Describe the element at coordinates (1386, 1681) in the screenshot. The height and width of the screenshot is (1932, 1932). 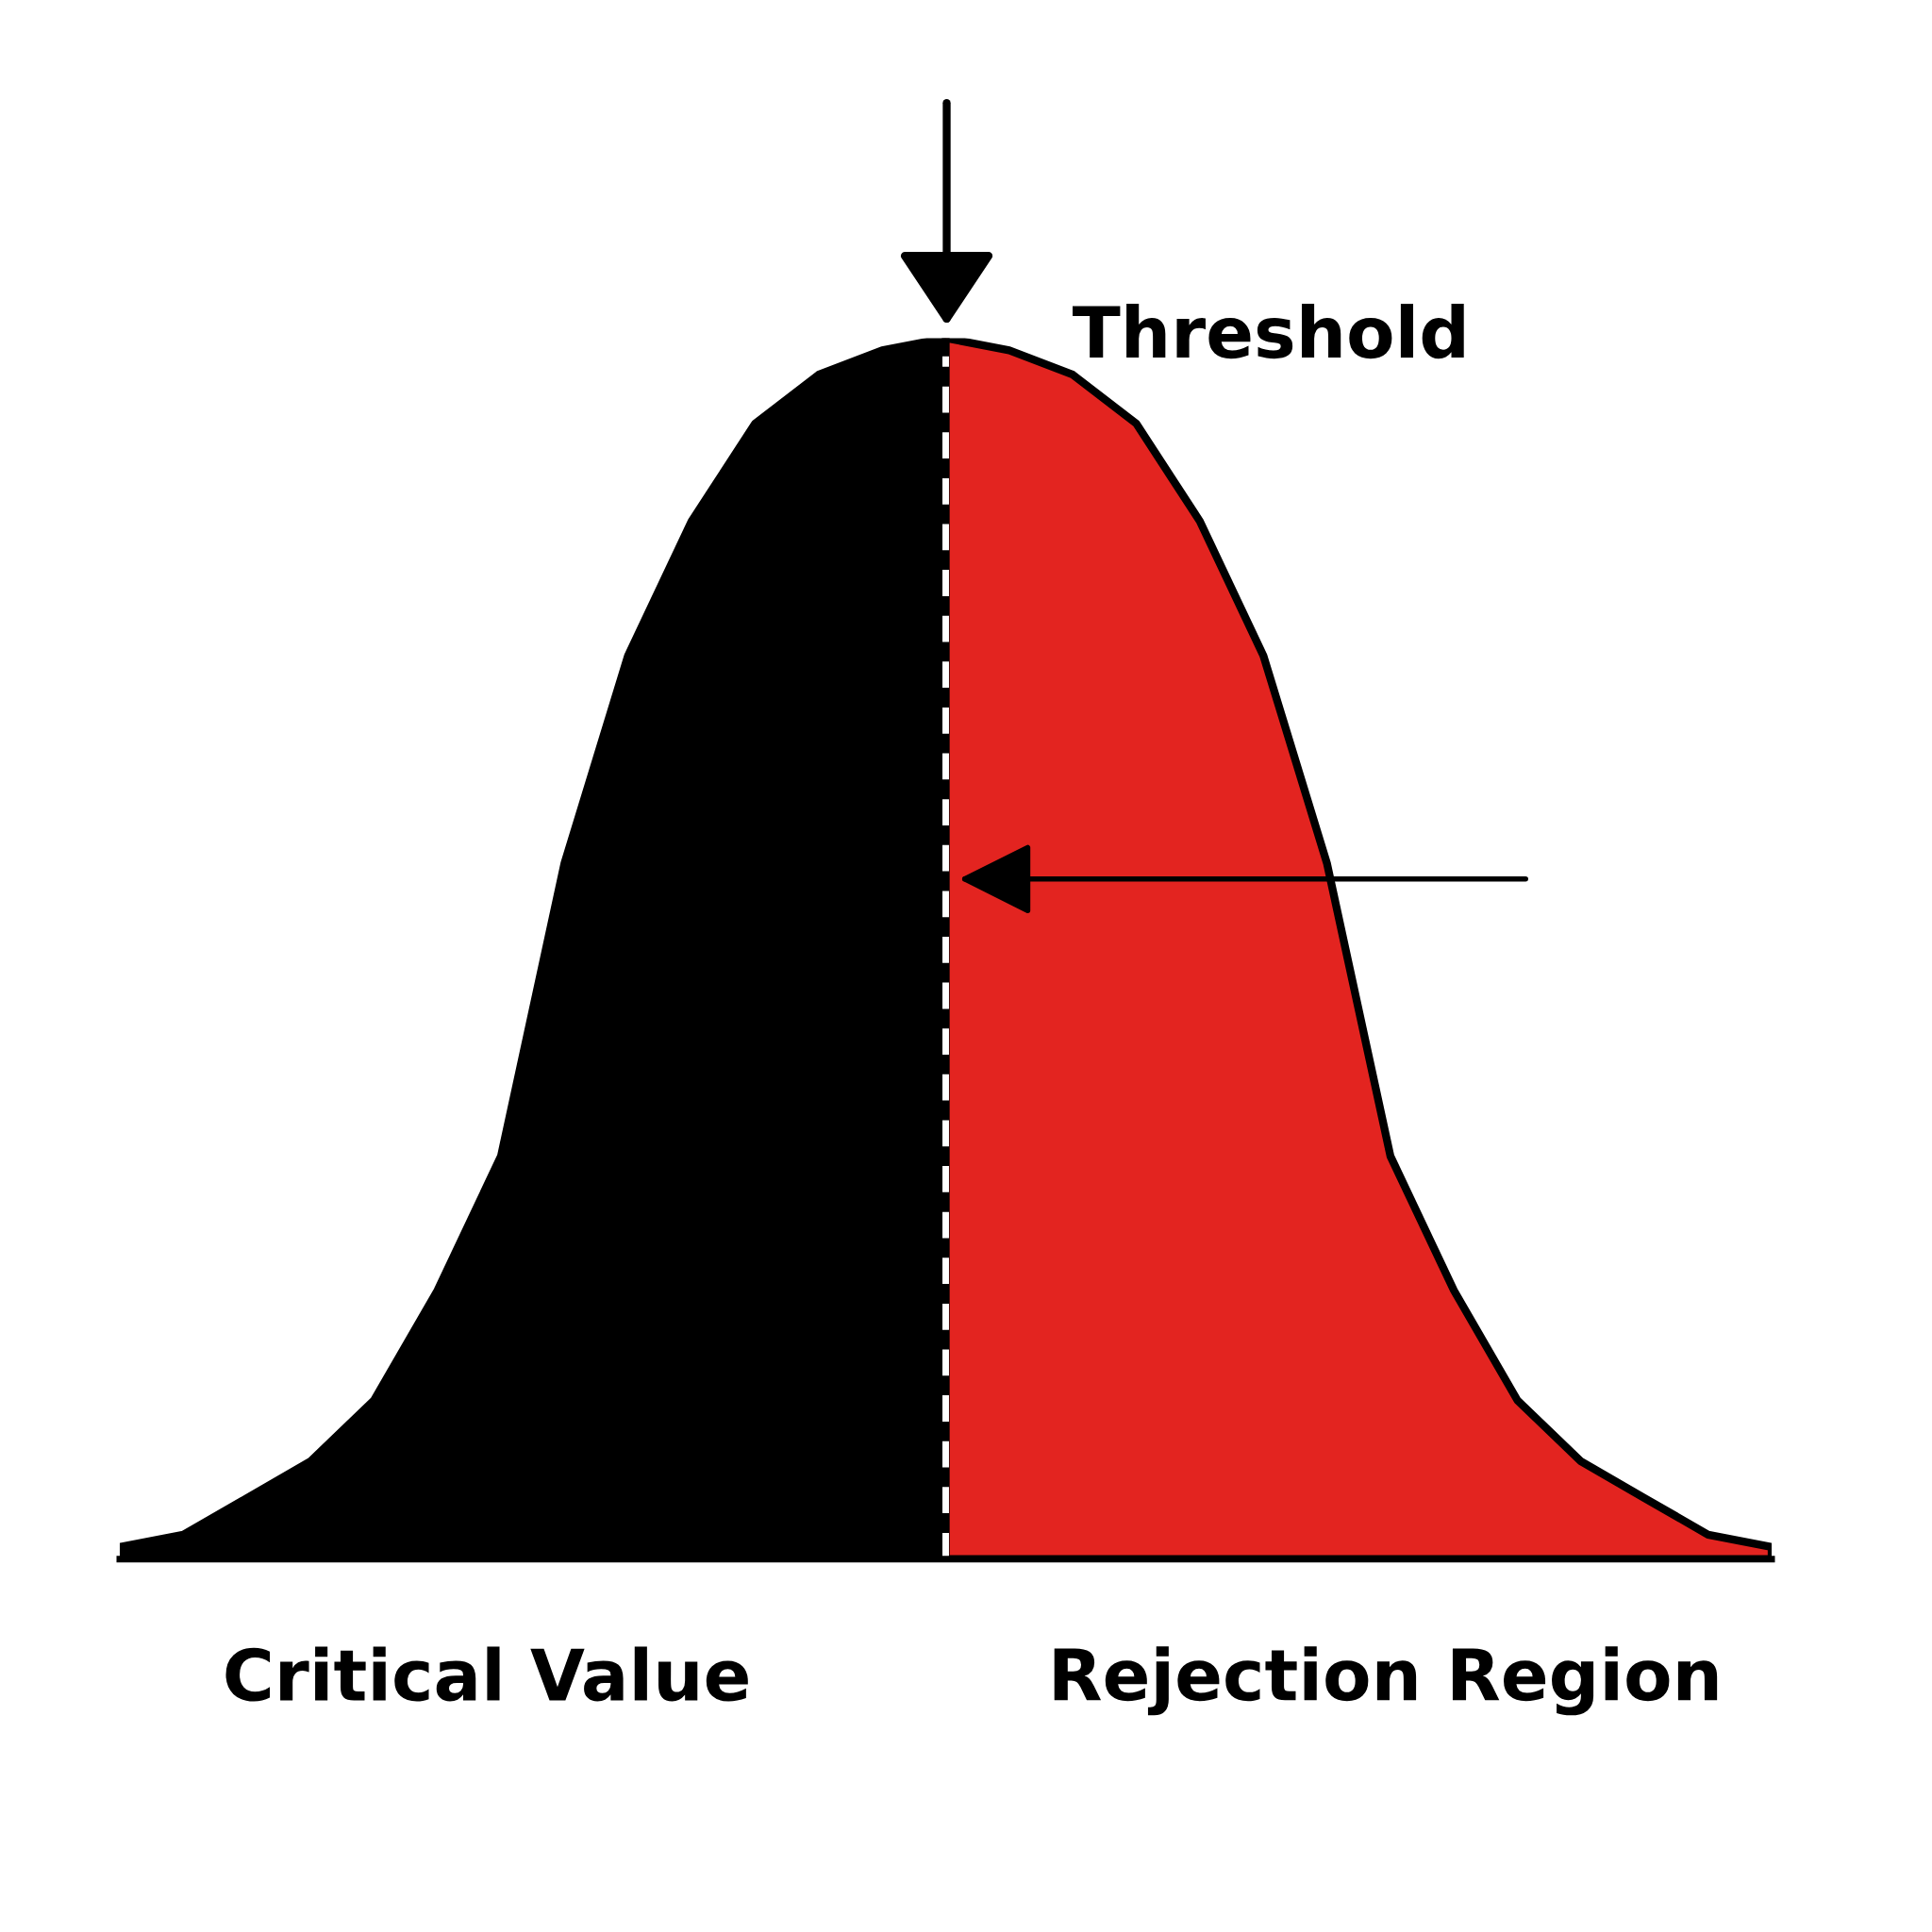
I see `text: Rejection Region` at that location.